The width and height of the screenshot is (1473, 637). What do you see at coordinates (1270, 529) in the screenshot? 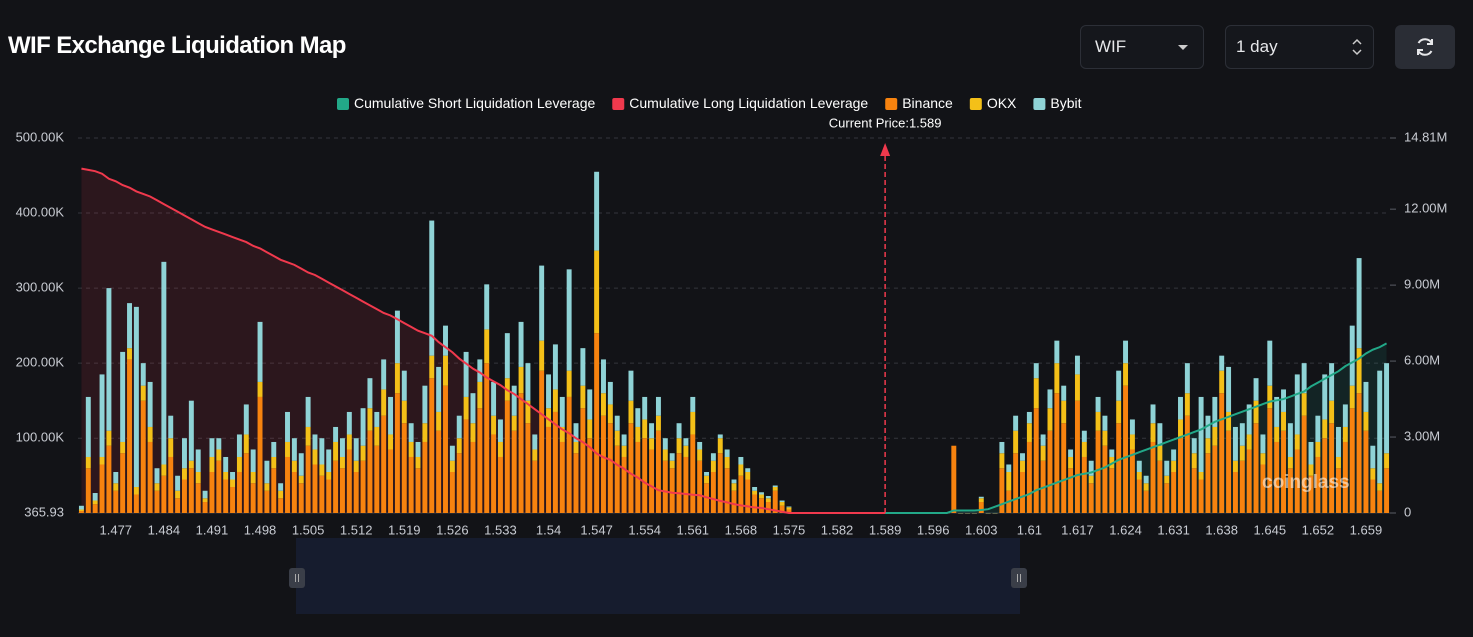
I see `x-tick-label: 1.645` at bounding box center [1270, 529].